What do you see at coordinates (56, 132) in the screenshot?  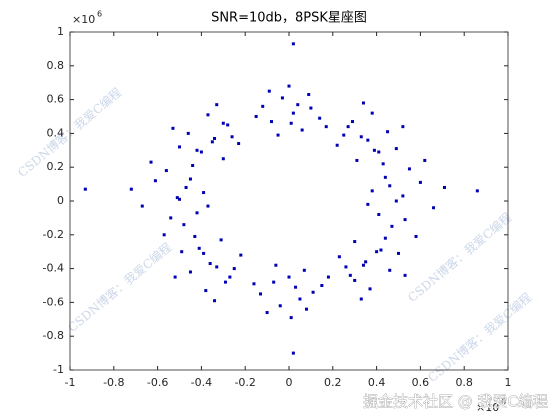 I see `y-tick-label: 0.4` at bounding box center [56, 132].